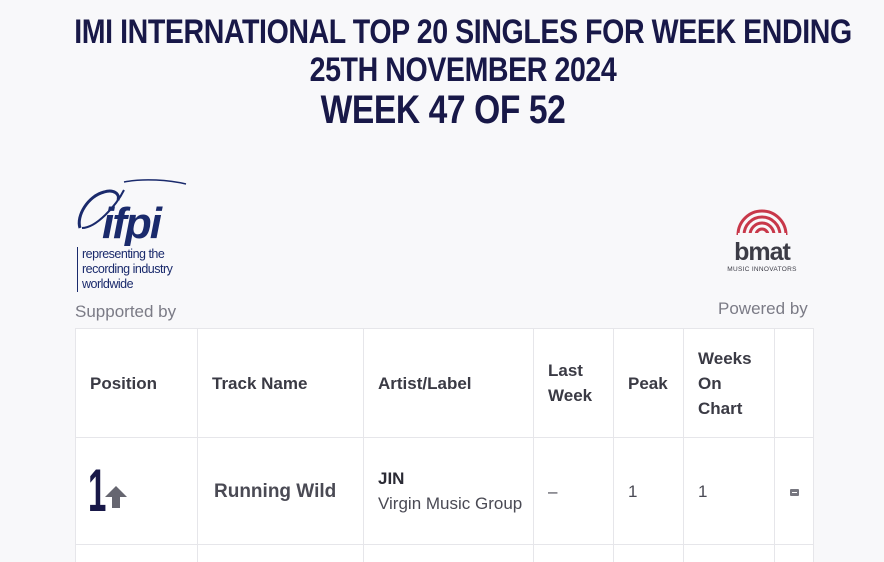  What do you see at coordinates (448, 491) in the screenshot?
I see `artist-label-cell: JIN Virgin Music Group` at bounding box center [448, 491].